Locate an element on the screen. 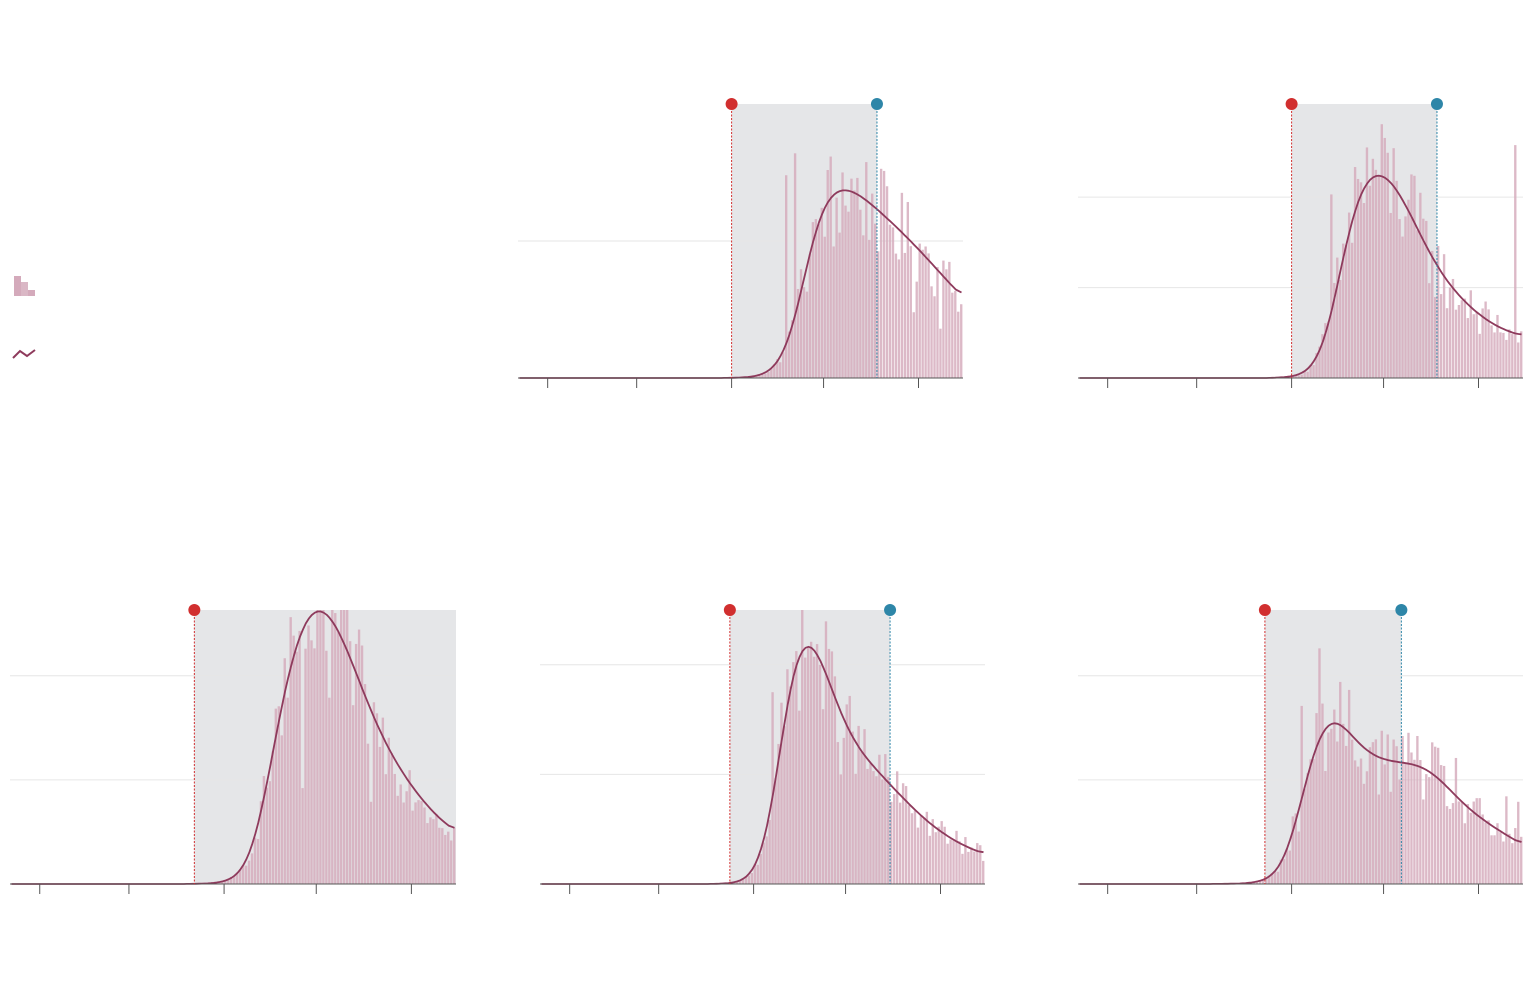 This screenshot has width=1536, height=1000. histogram-icon is located at coordinates (24, 286).